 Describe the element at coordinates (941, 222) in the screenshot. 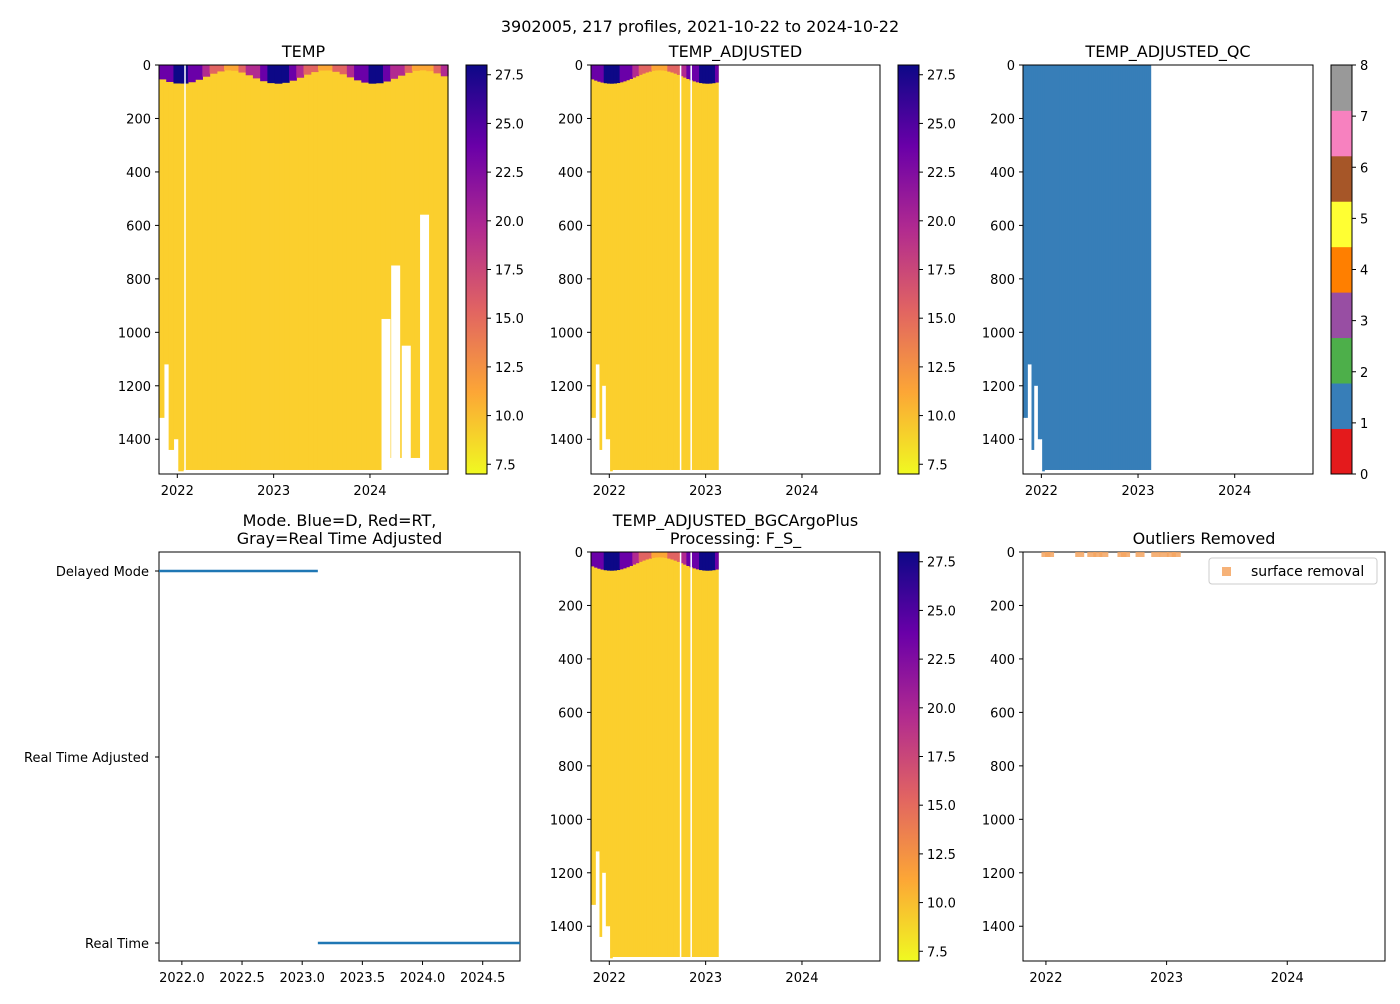

I see `colorbar-tick-label: 20.0` at that location.